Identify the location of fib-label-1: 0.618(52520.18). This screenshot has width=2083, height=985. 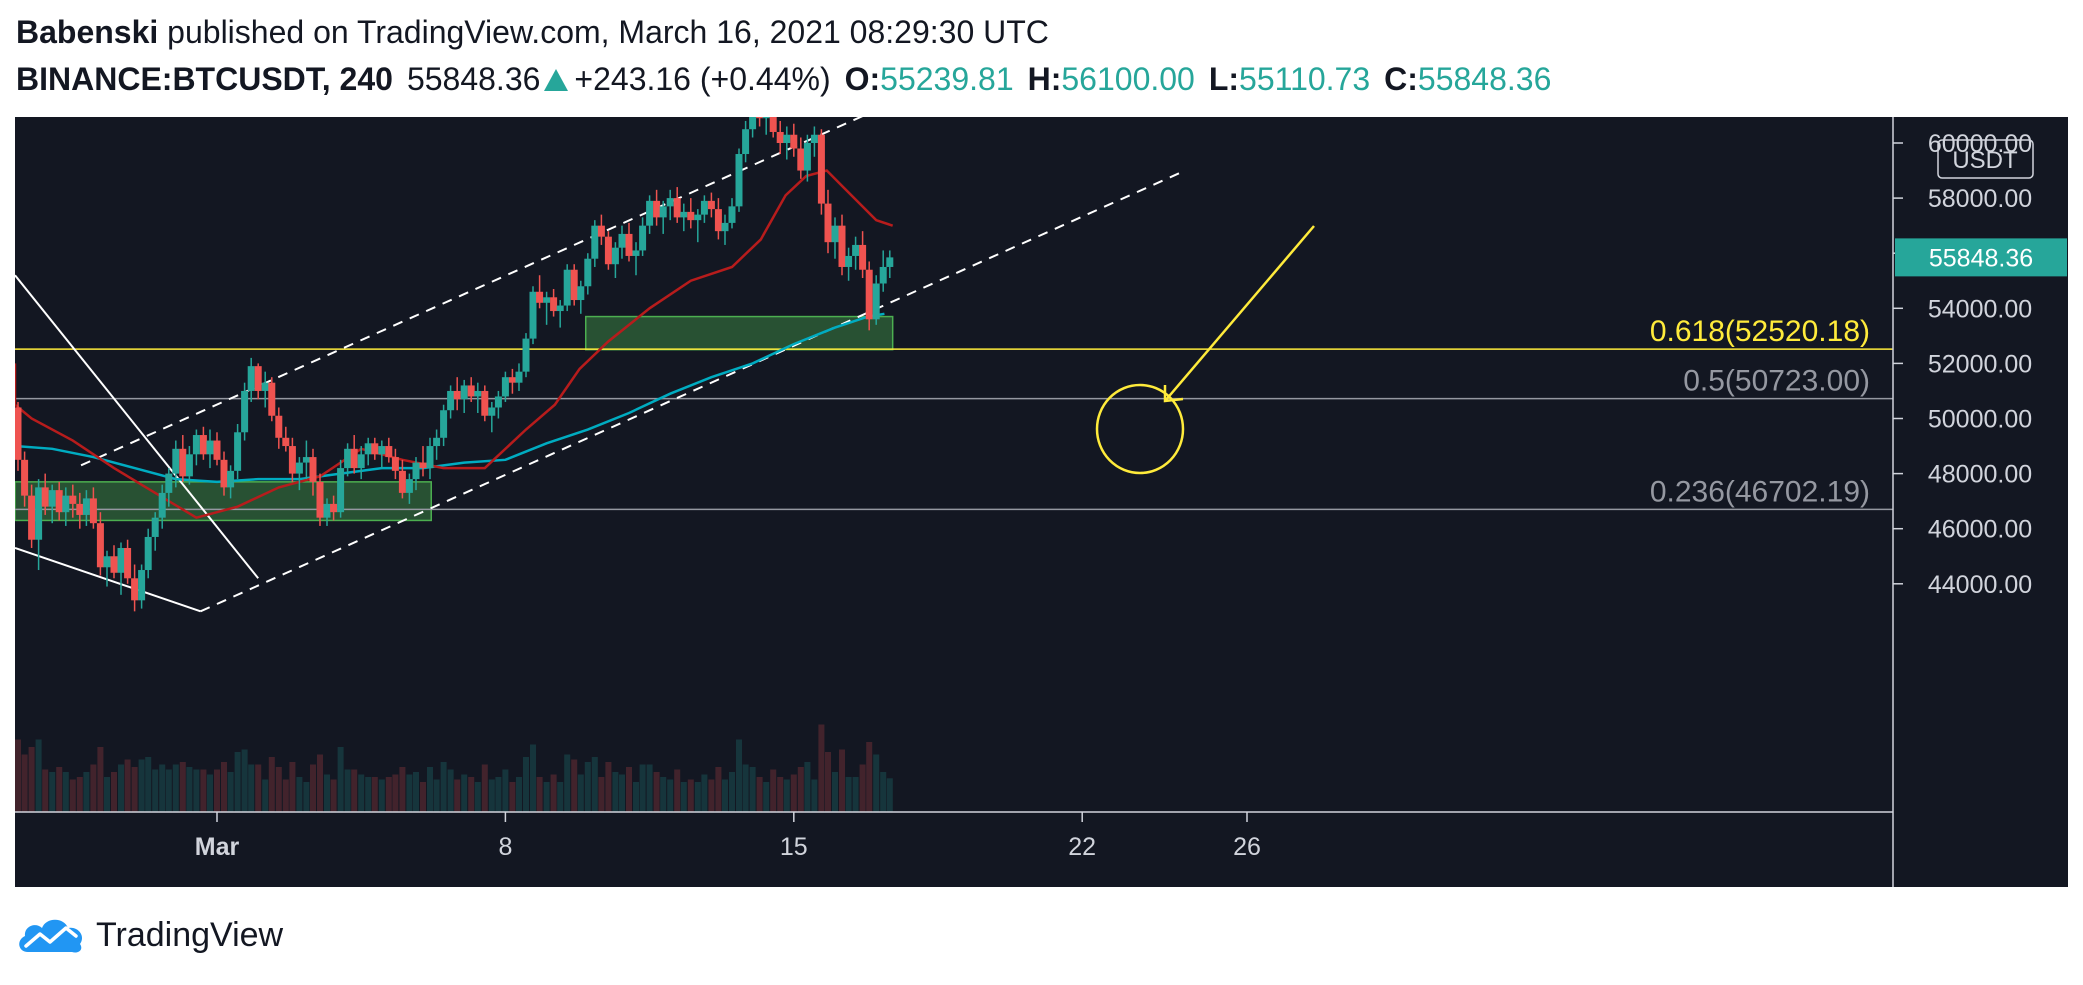
(1760, 331).